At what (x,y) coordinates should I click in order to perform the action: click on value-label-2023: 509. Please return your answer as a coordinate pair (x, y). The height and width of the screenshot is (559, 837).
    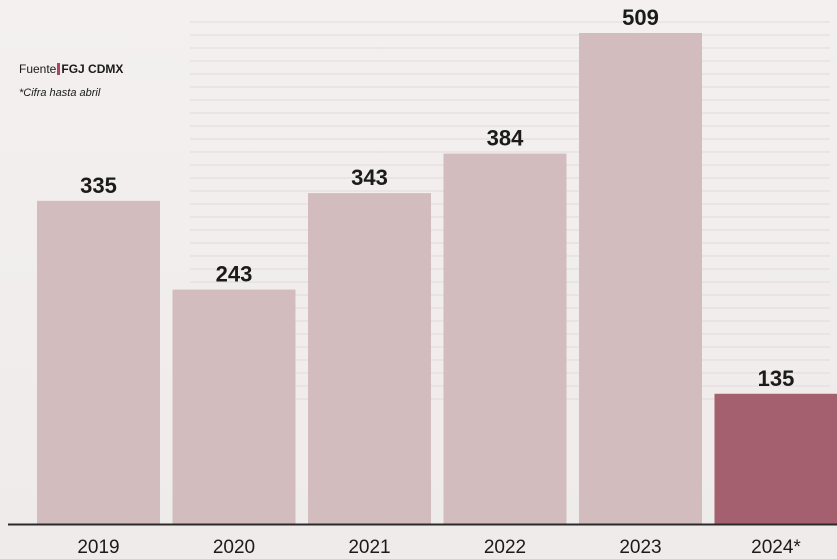
    Looking at the image, I should click on (640, 17).